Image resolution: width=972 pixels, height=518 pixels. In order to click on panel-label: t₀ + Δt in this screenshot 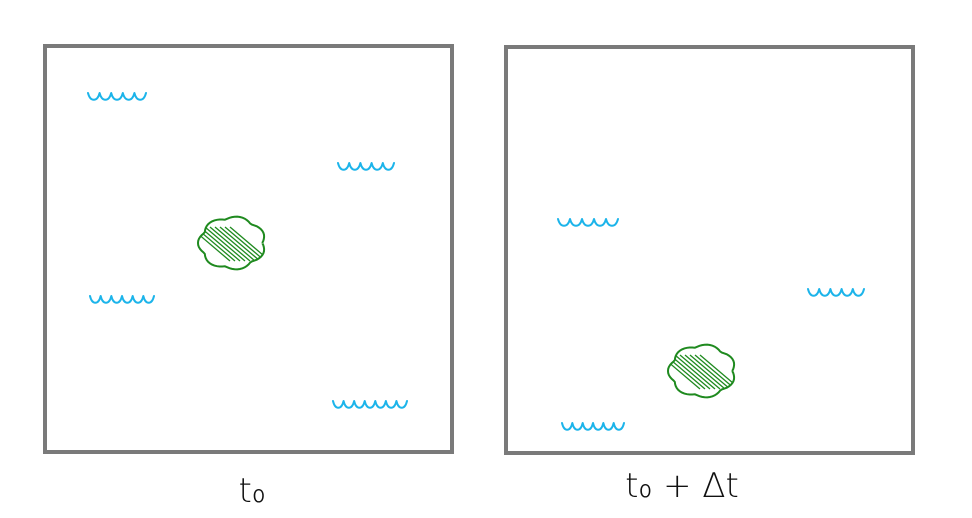, I will do `click(682, 486)`.